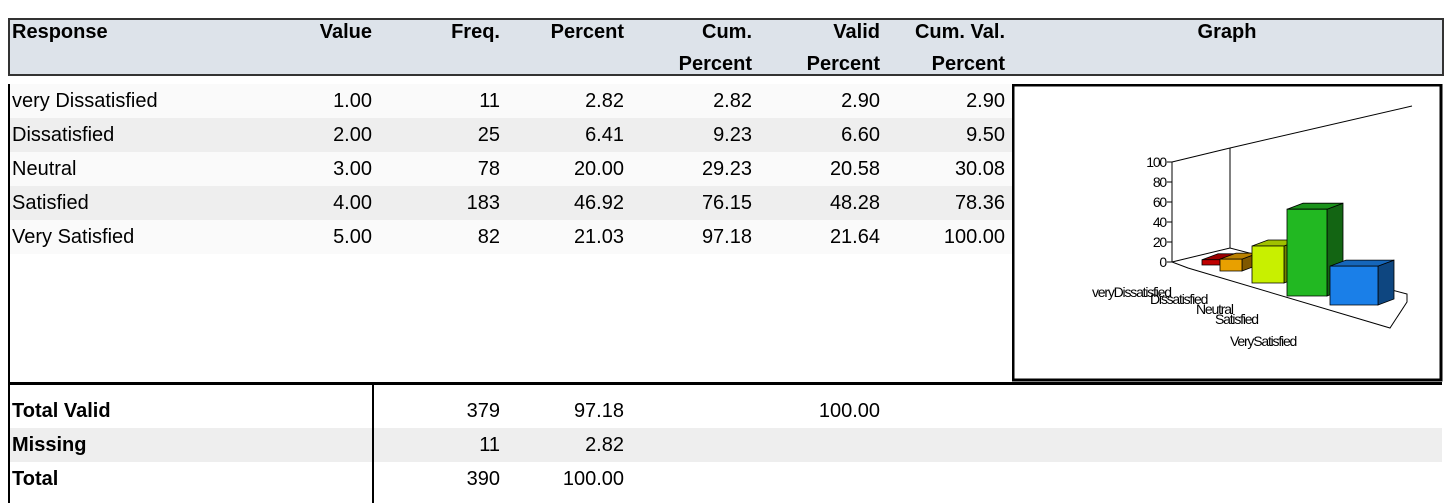  What do you see at coordinates (1263, 341) in the screenshot?
I see `x-tick-label: VerySatisfied` at bounding box center [1263, 341].